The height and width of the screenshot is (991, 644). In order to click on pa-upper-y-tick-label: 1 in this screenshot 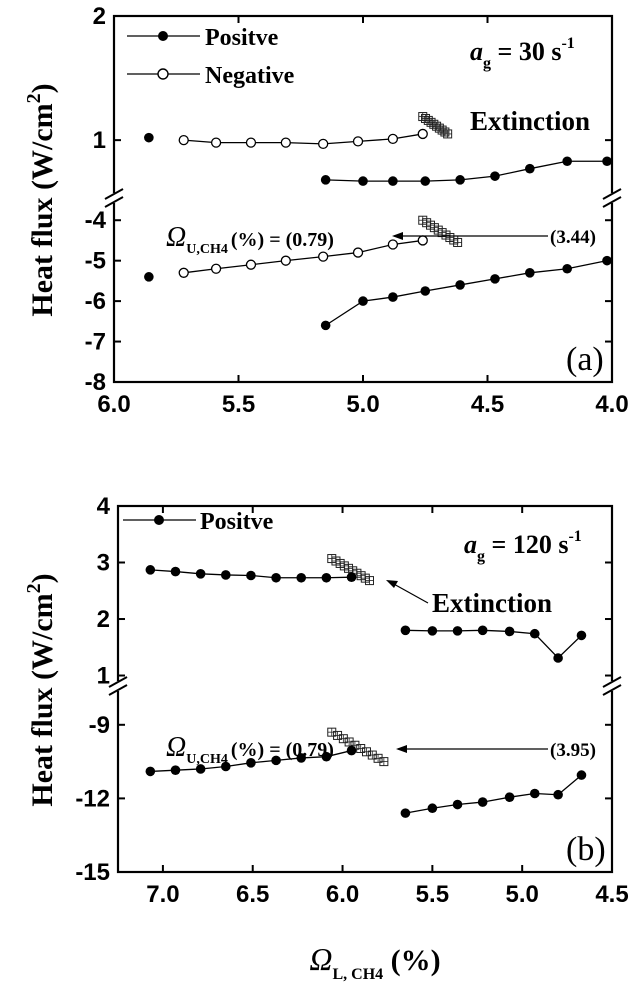, I will do `click(99, 140)`.